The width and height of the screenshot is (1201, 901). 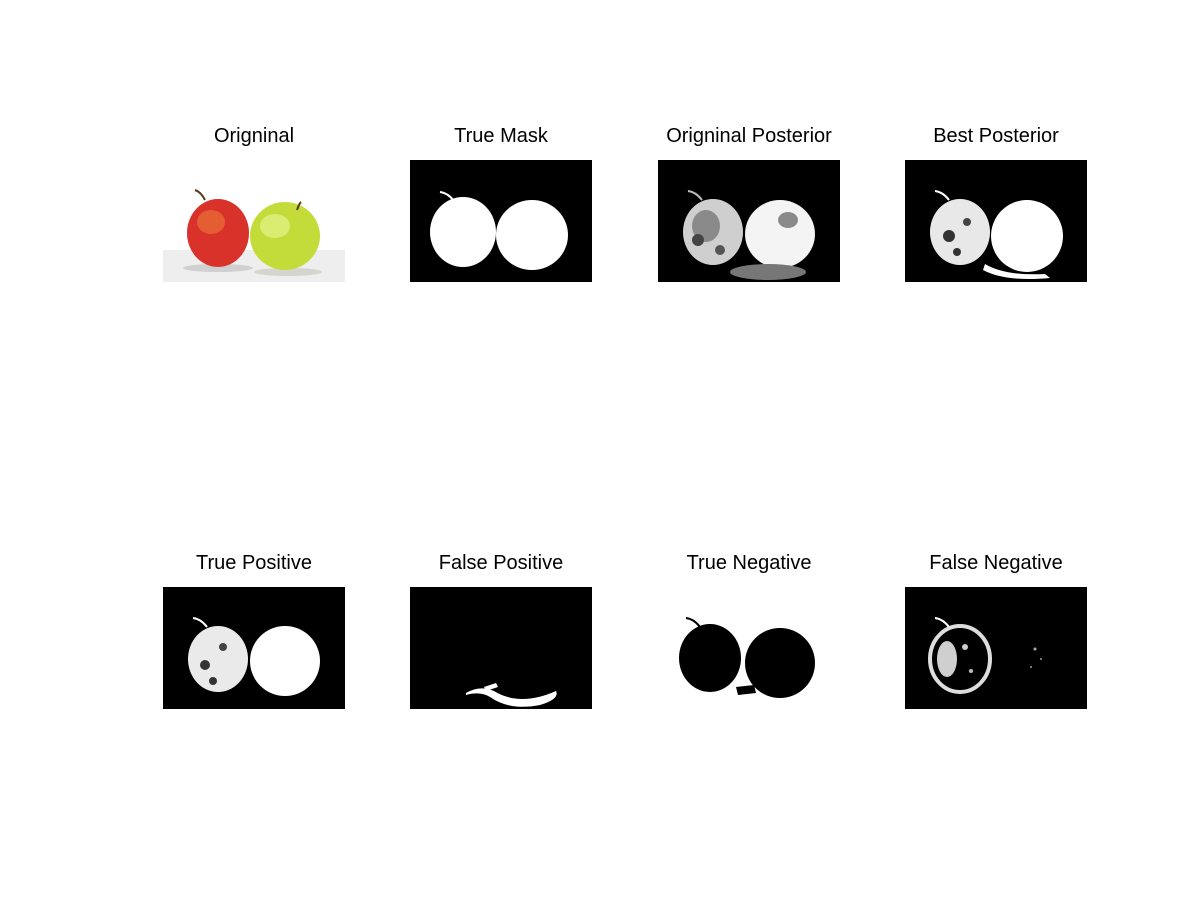 What do you see at coordinates (501, 648) in the screenshot?
I see `false-positive-image` at bounding box center [501, 648].